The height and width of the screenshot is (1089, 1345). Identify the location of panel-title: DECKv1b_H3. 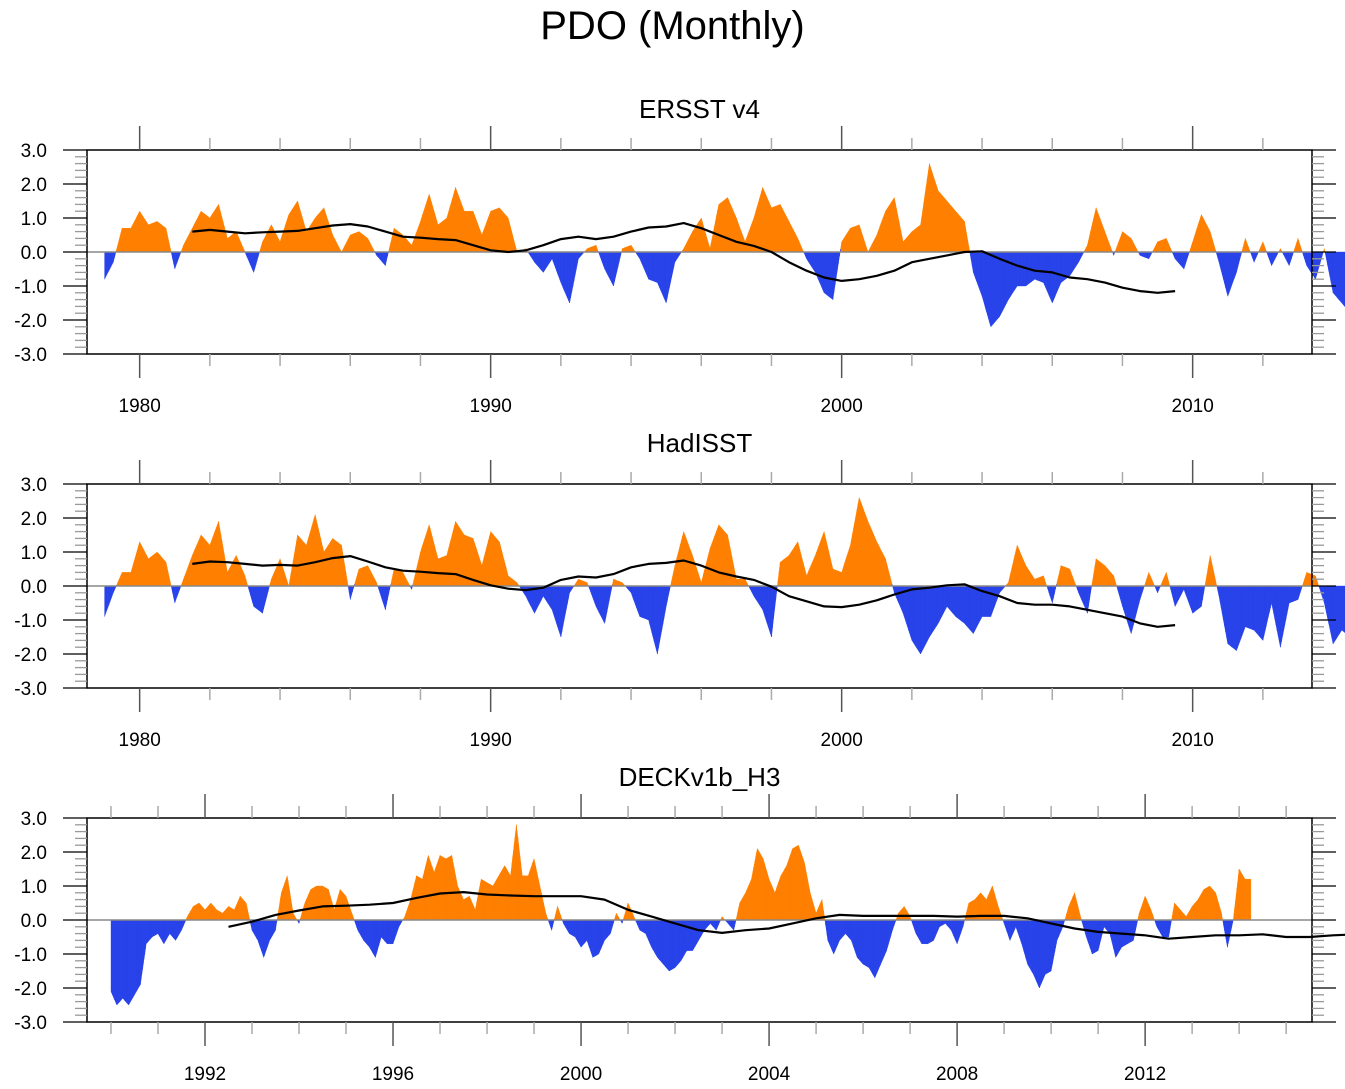
(700, 777).